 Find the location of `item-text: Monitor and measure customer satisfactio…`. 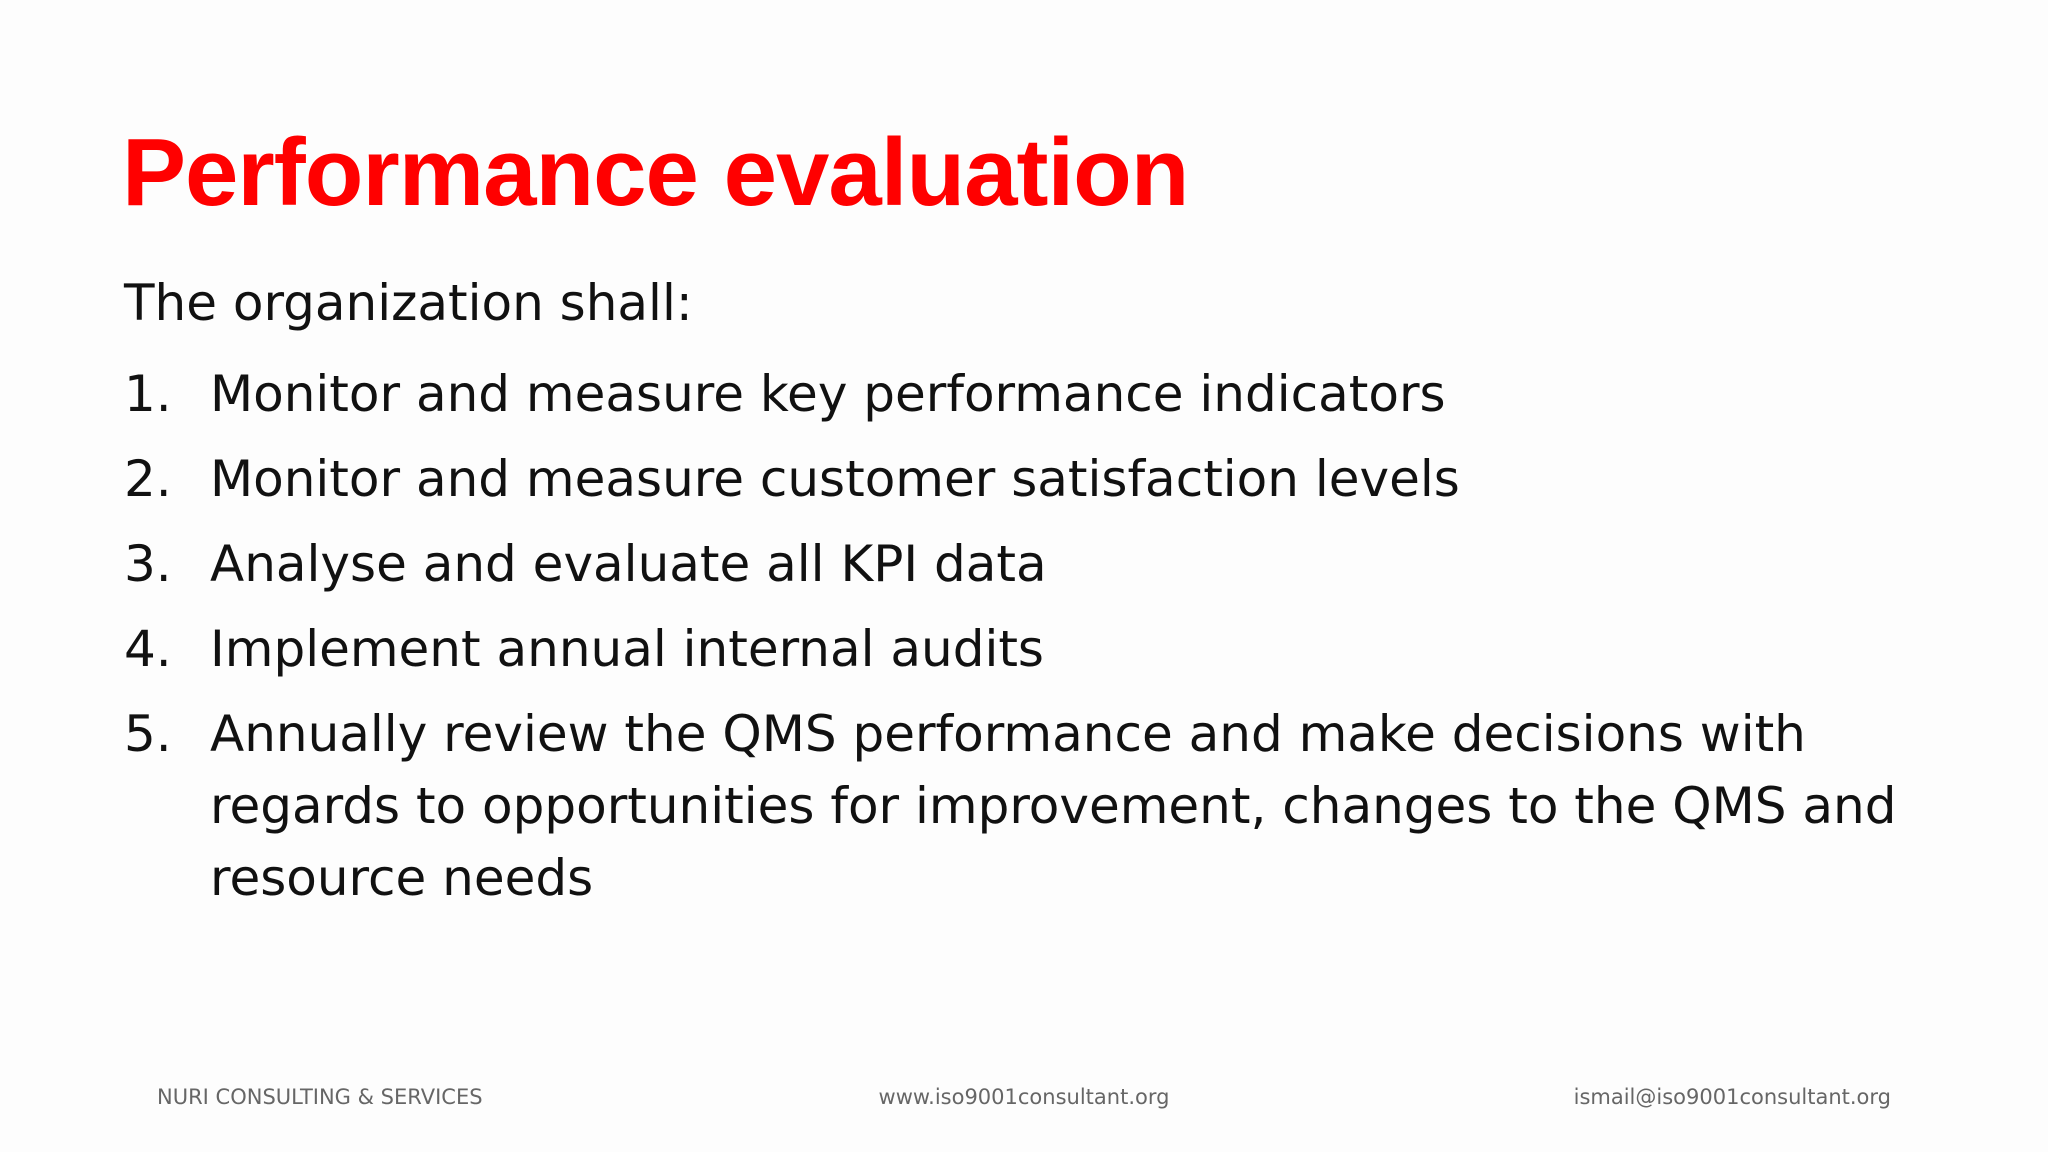

item-text: Monitor and measure customer satisfactio… is located at coordinates (835, 479).